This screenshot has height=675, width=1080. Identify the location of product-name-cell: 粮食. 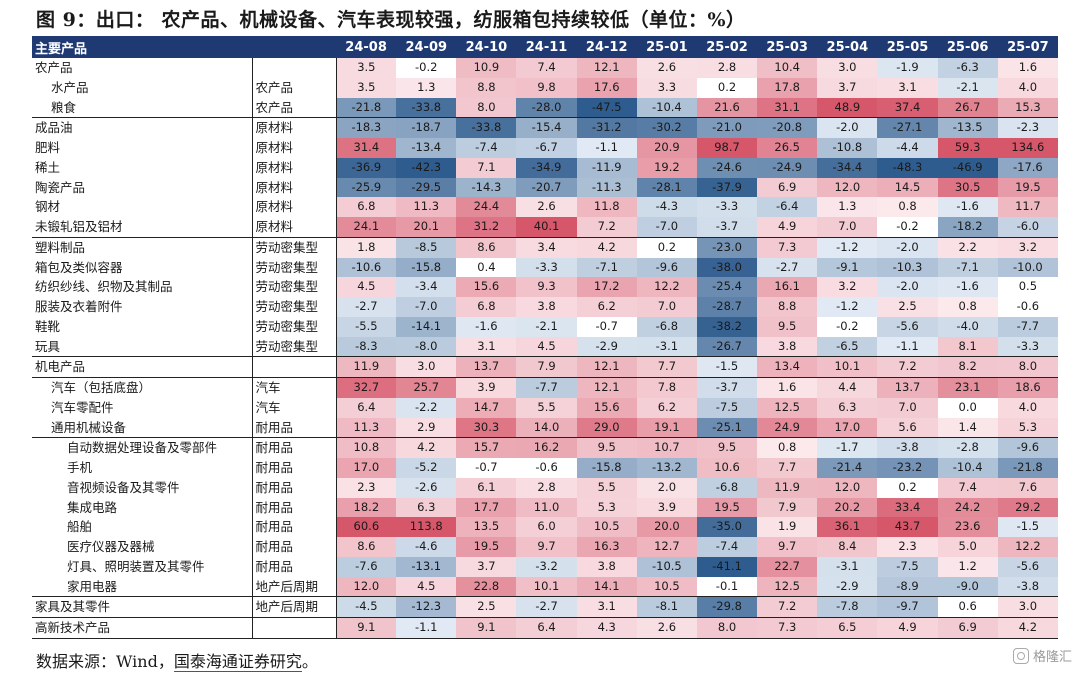
(142, 107).